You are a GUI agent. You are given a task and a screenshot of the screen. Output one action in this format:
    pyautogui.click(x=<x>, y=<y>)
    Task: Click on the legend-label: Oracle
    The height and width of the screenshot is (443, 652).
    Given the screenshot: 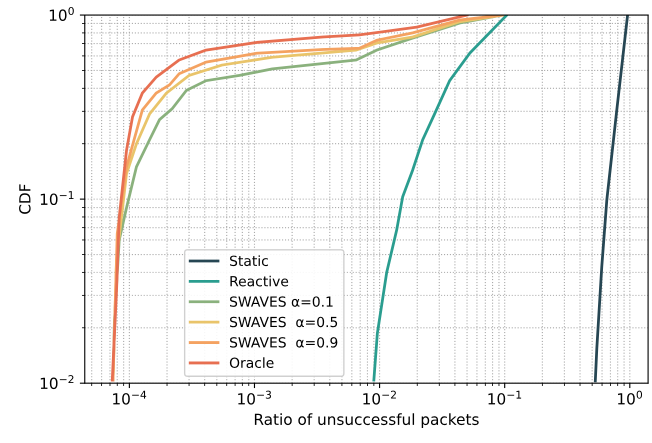 What is the action you would take?
    pyautogui.click(x=252, y=362)
    